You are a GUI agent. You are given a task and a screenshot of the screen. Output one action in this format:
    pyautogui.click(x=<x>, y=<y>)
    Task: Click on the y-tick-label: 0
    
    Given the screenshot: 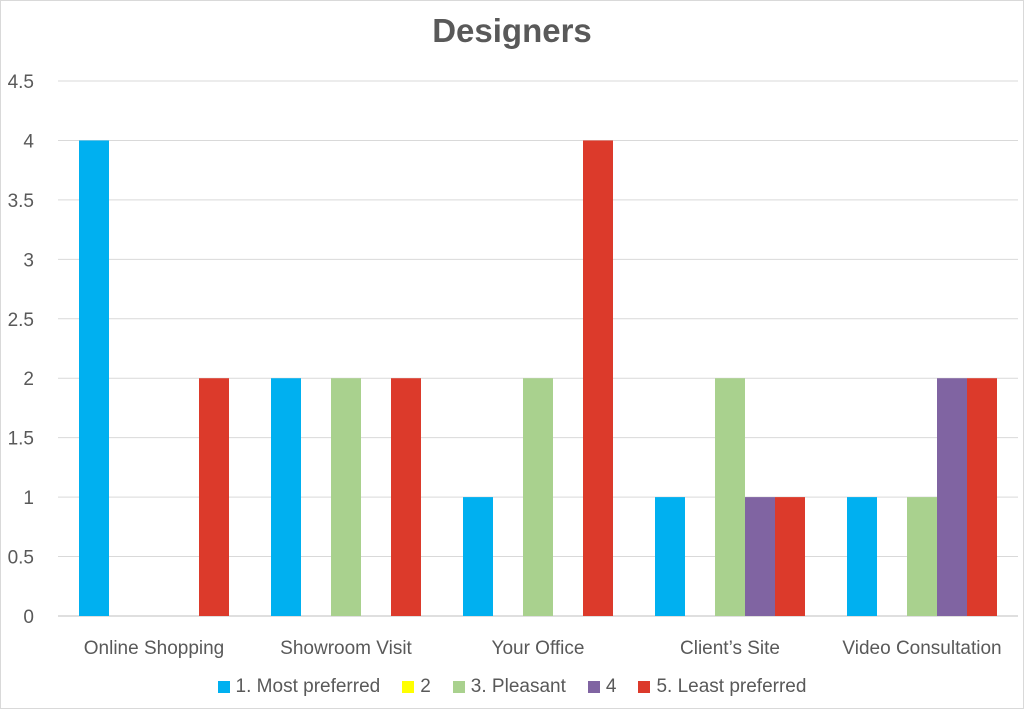 What is the action you would take?
    pyautogui.click(x=28, y=617)
    